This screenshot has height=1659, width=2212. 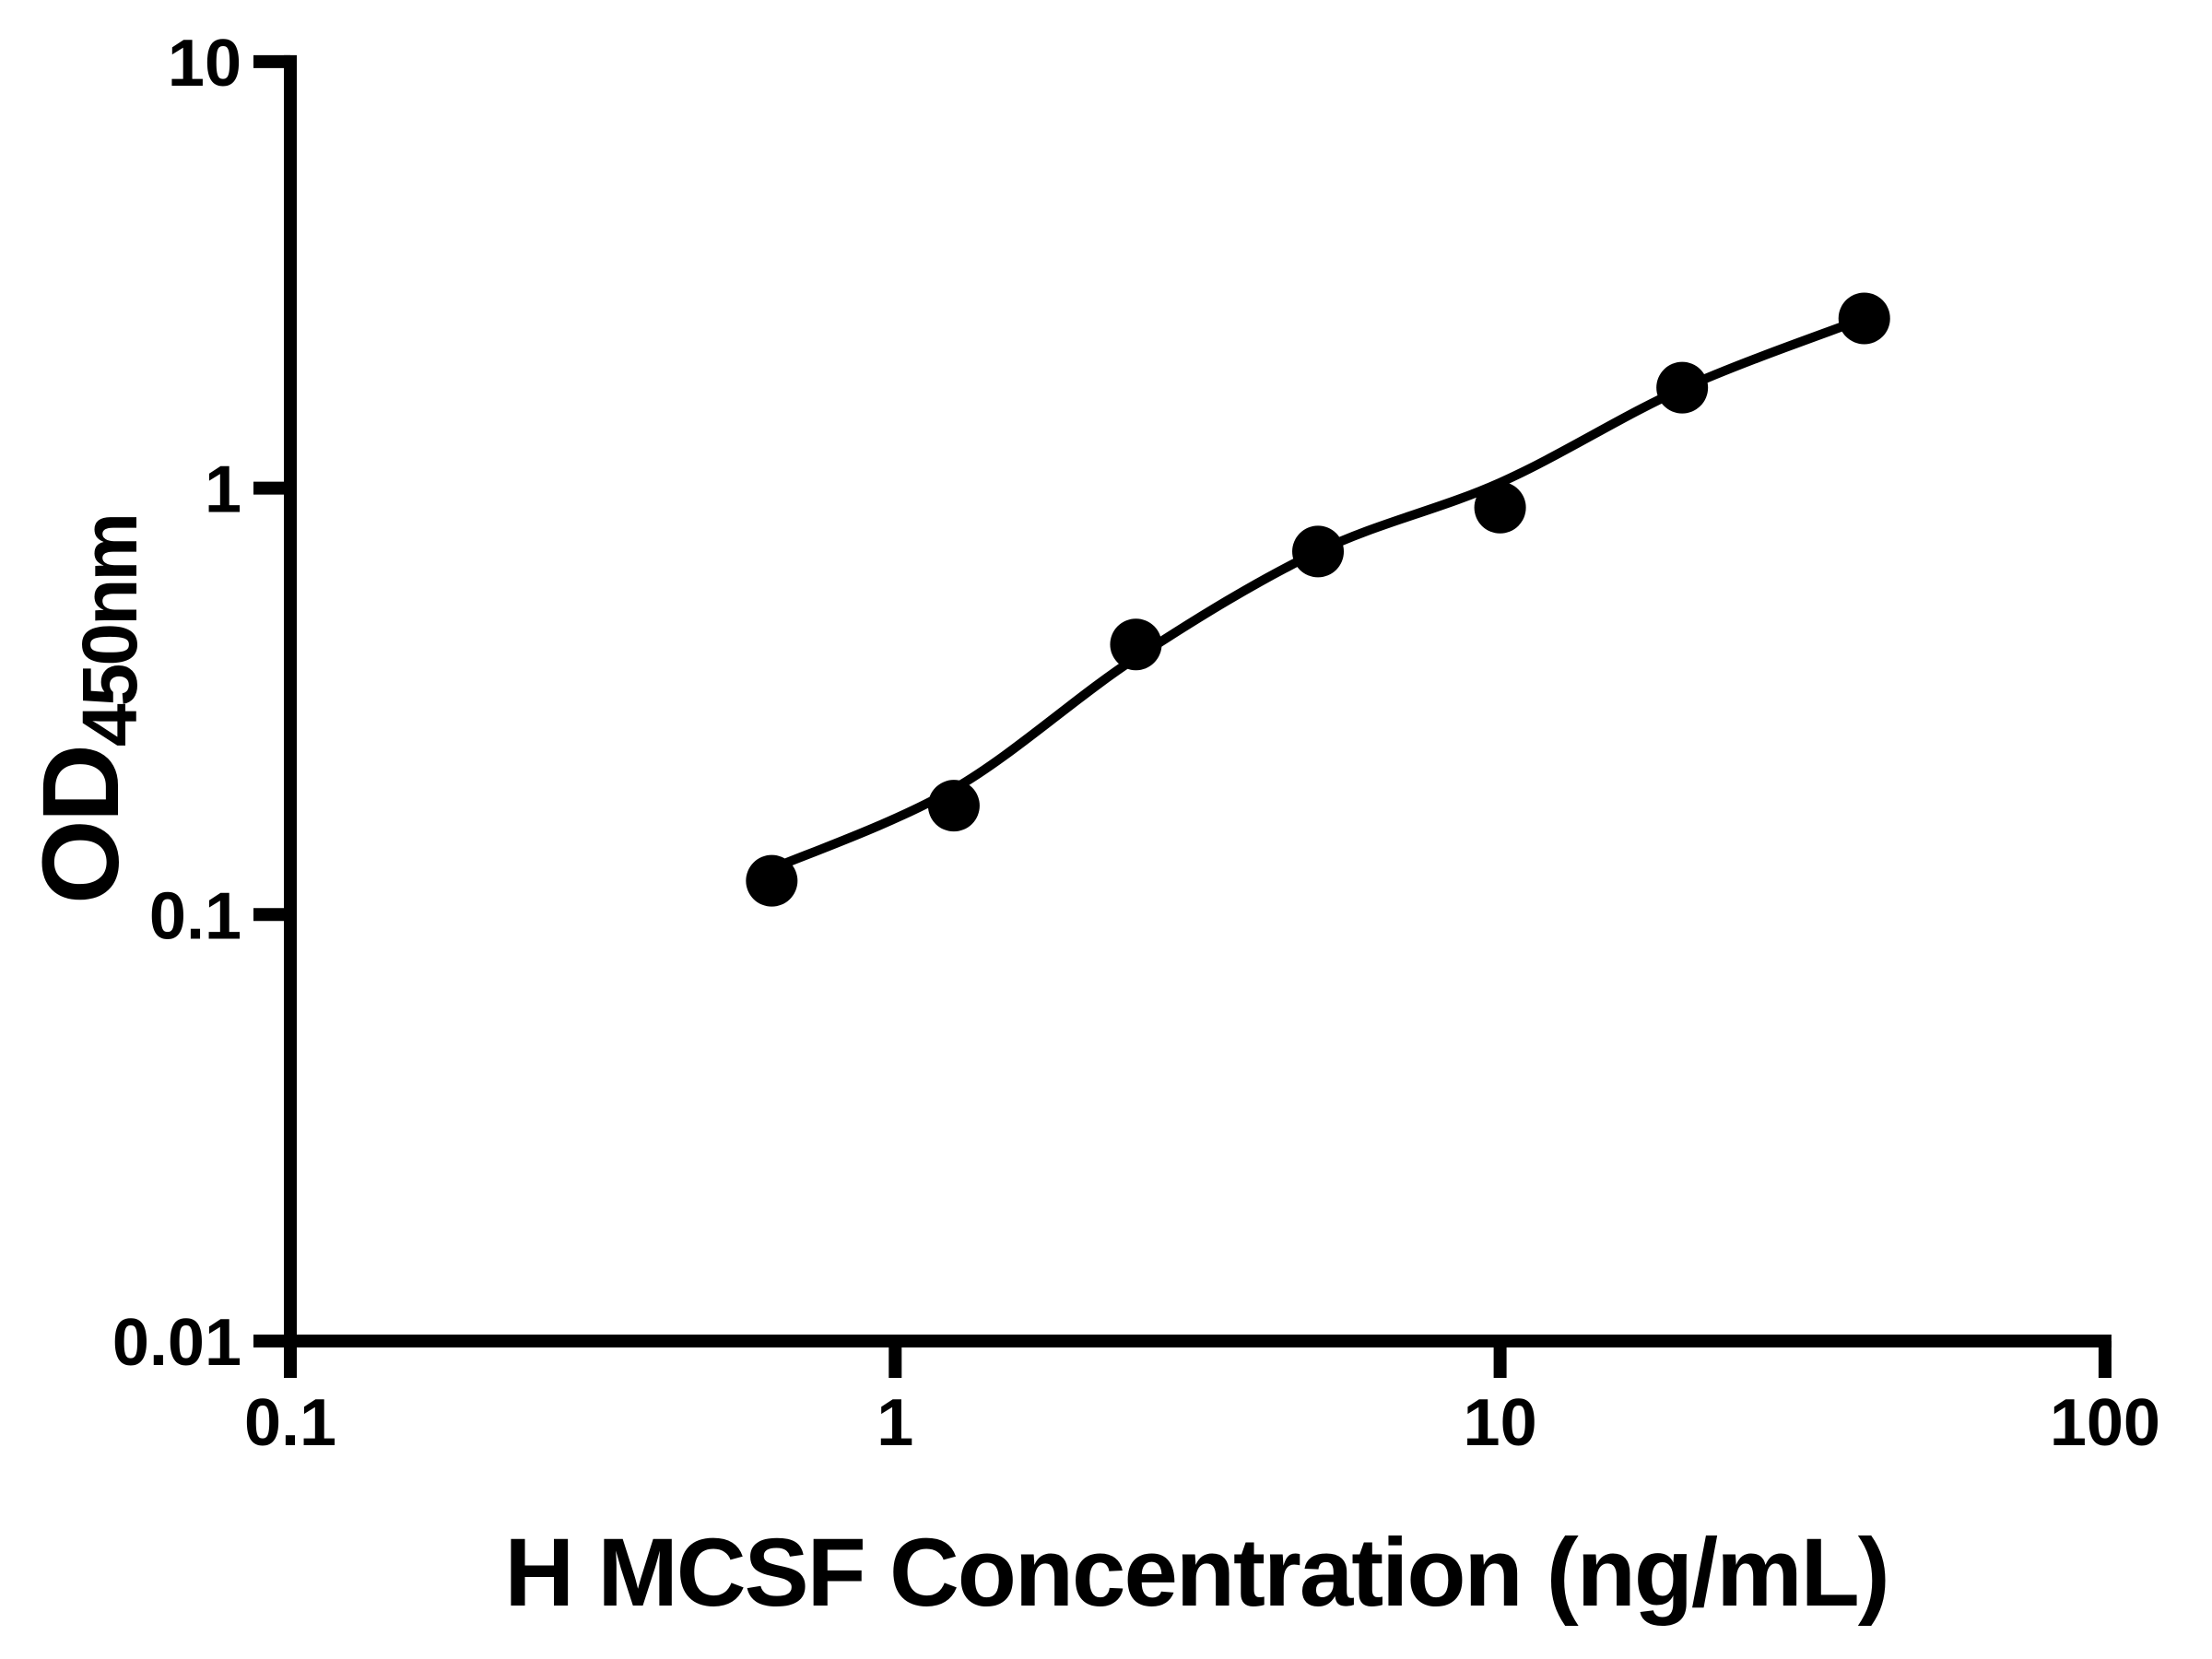 I want to click on y-tick-label: 10, so click(x=204, y=63).